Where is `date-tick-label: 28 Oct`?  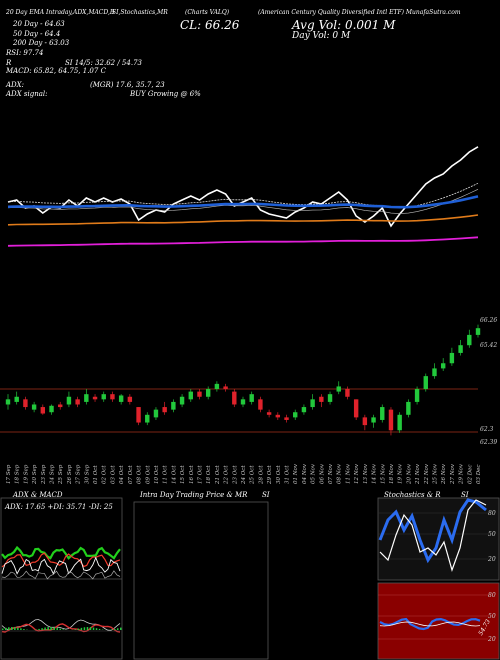 date-tick-label: 28 Oct is located at coordinates (261, 475).